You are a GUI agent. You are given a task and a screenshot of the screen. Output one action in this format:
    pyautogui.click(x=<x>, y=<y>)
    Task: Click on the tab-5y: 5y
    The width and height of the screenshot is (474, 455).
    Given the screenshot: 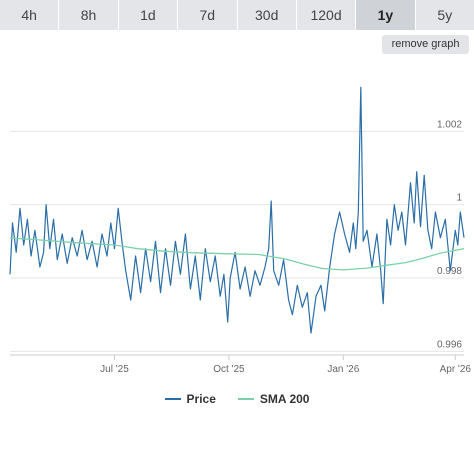 What is the action you would take?
    pyautogui.click(x=444, y=15)
    